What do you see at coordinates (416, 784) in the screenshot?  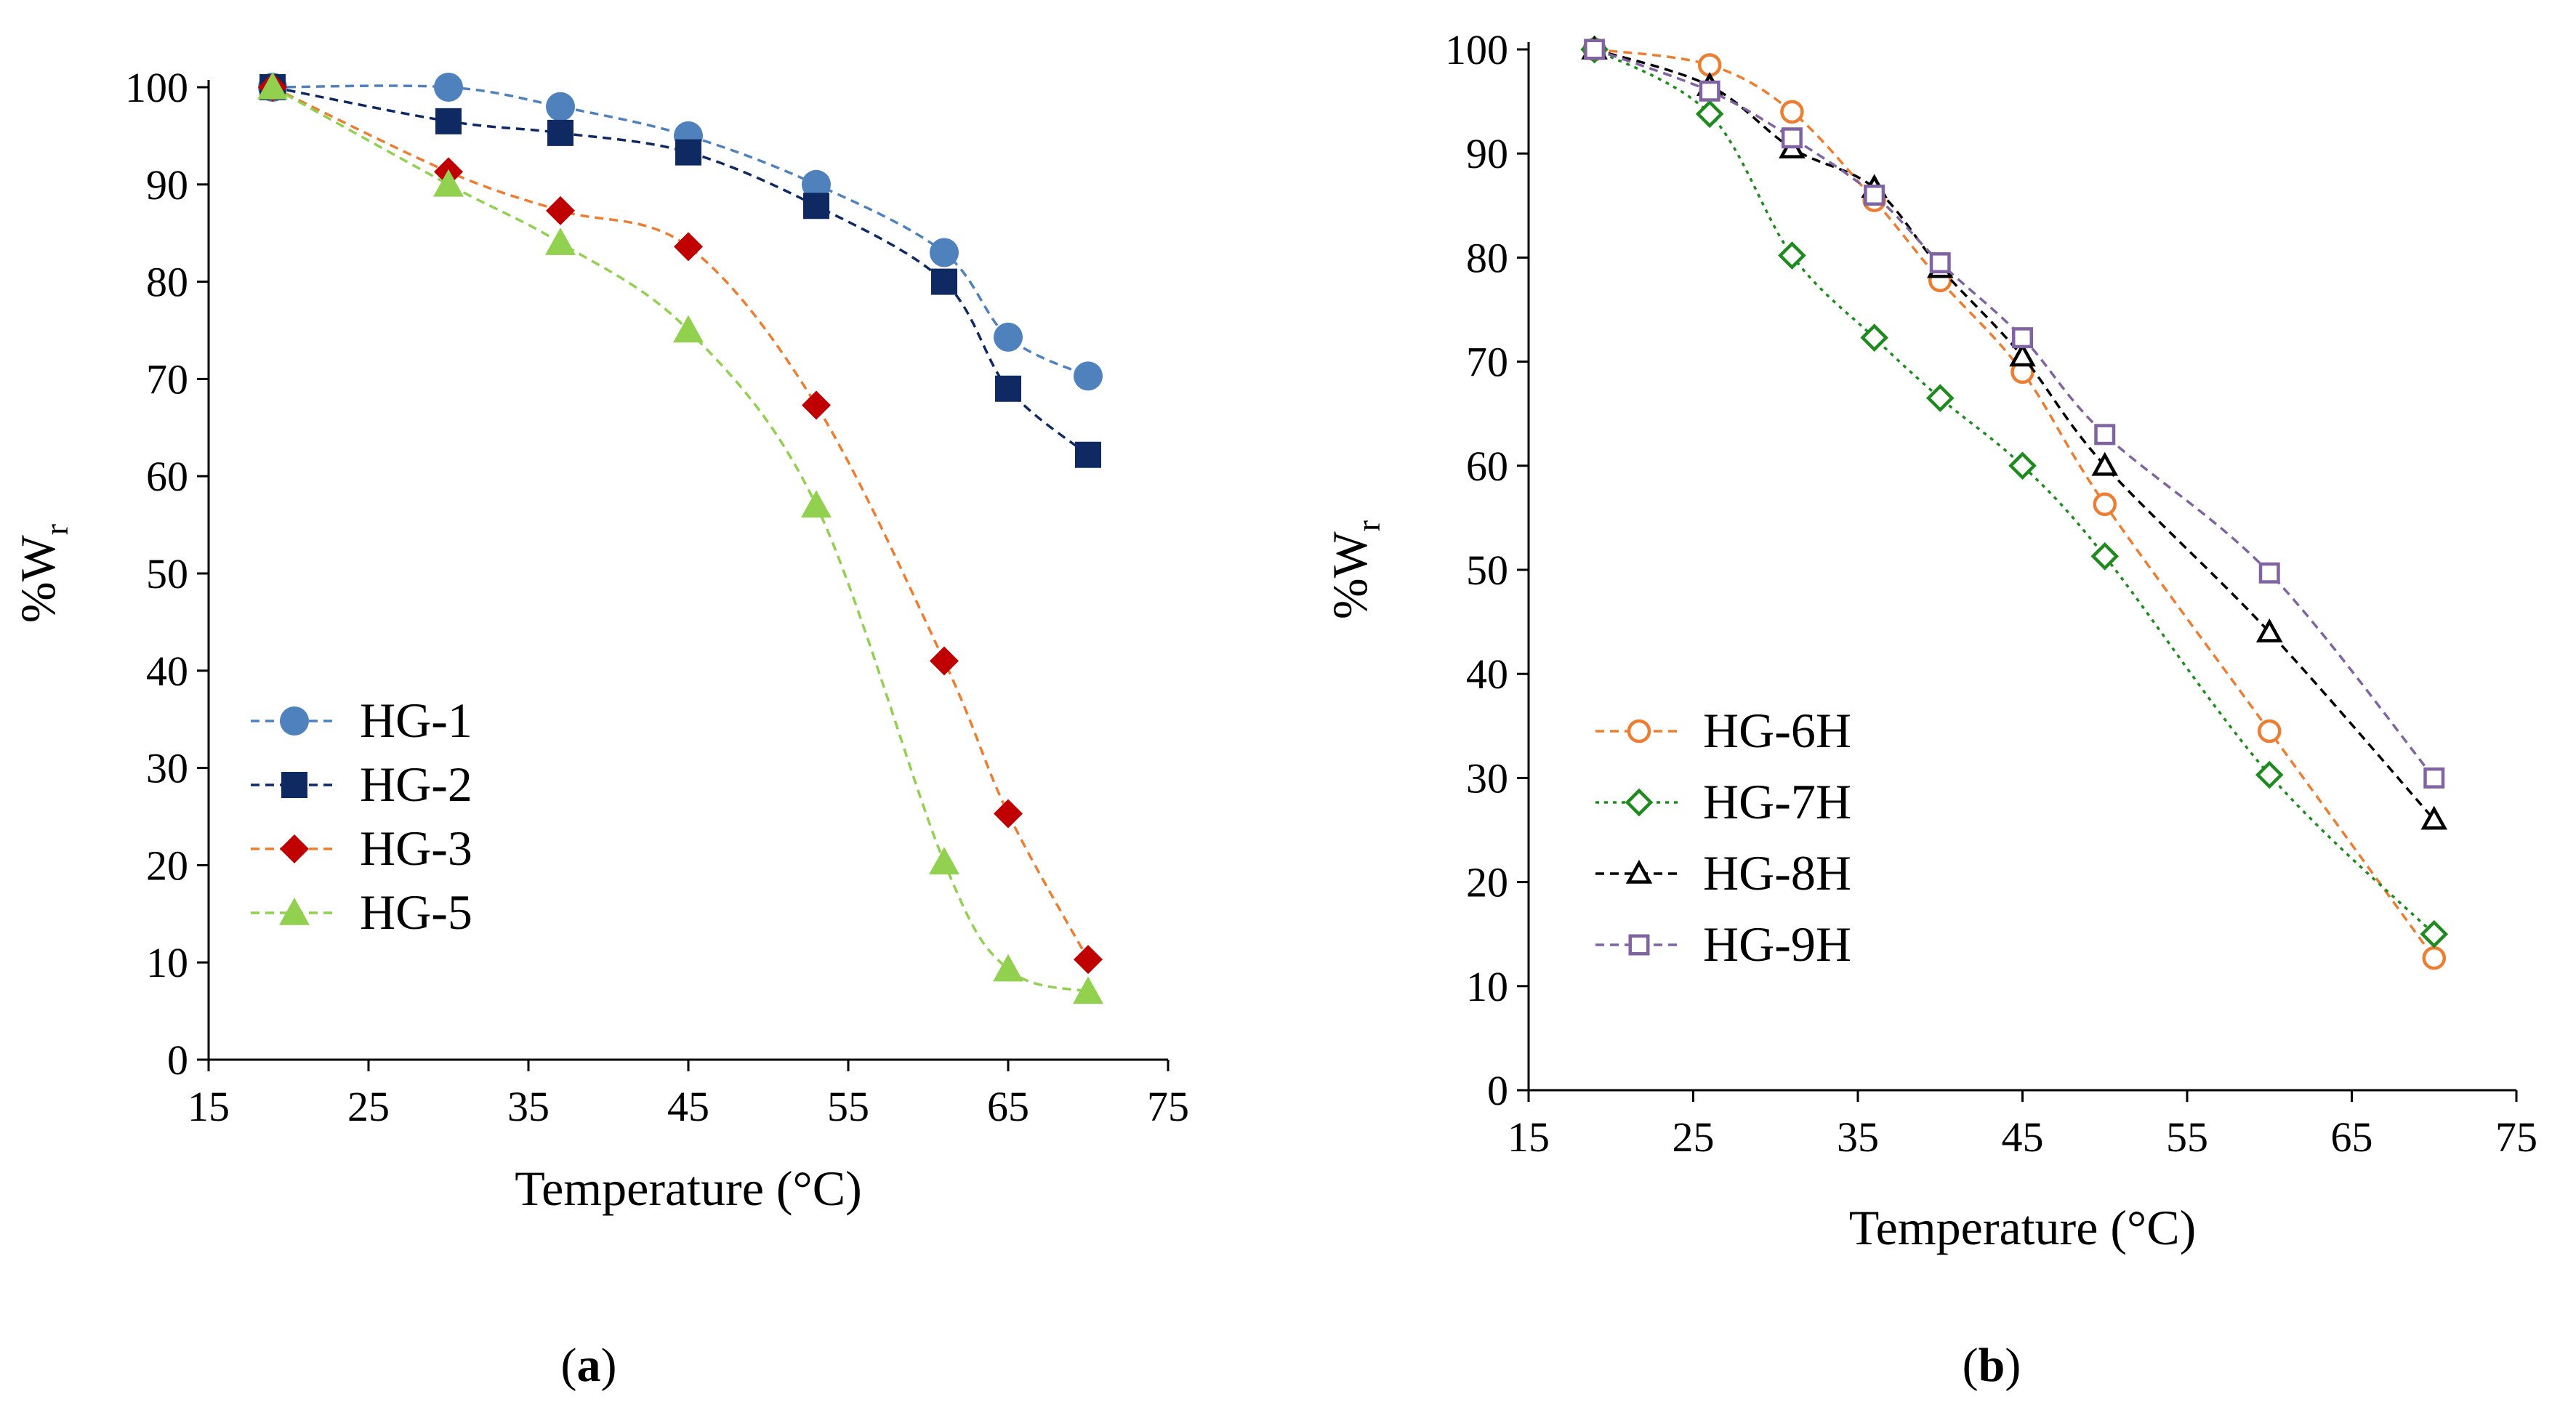 I see `legend-label: HG-2` at bounding box center [416, 784].